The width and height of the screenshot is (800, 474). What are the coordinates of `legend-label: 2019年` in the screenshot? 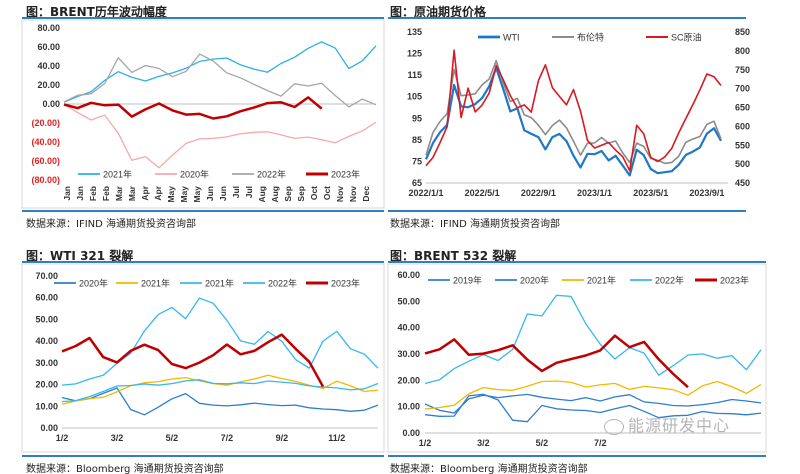 It's located at (467, 280).